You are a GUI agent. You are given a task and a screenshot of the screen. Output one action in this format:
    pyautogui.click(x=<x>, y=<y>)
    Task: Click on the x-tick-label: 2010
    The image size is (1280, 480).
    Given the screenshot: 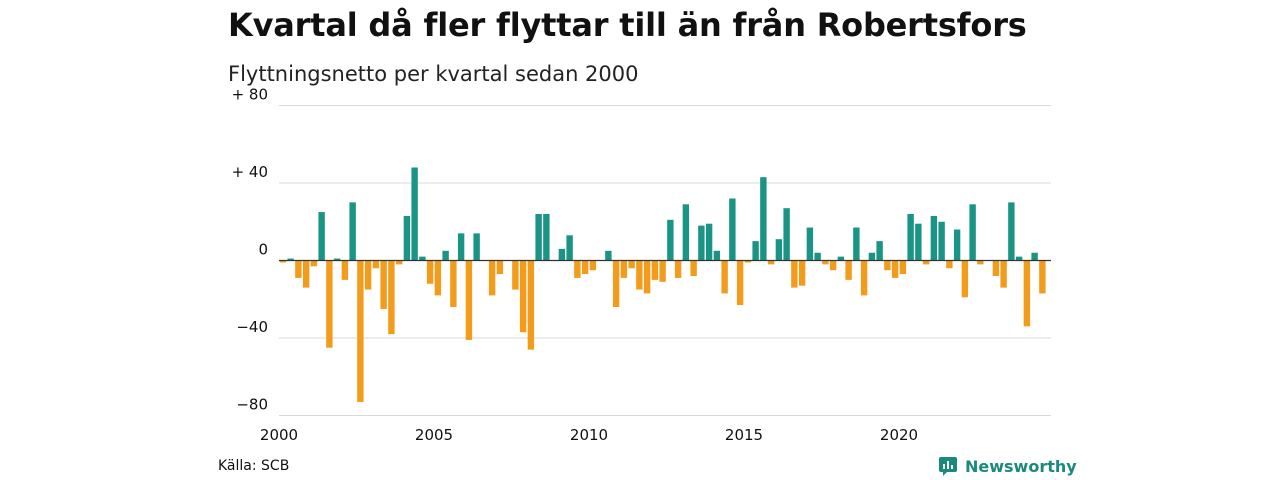 What is the action you would take?
    pyautogui.click(x=589, y=435)
    